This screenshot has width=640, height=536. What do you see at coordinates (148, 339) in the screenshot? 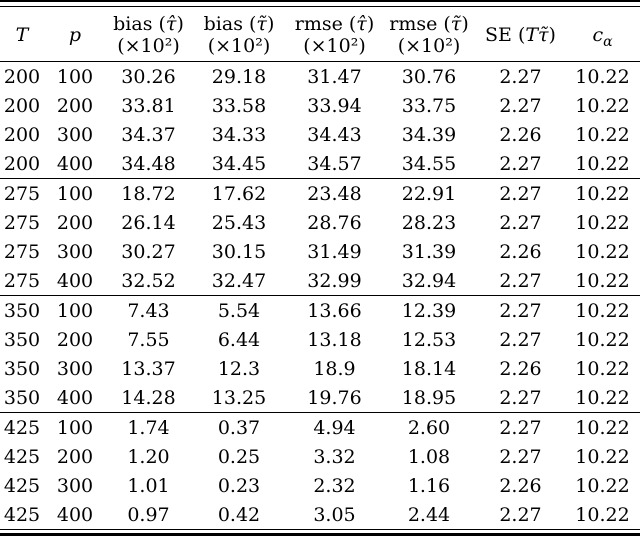
I see `cell-bias_hat: 7.55` at bounding box center [148, 339].